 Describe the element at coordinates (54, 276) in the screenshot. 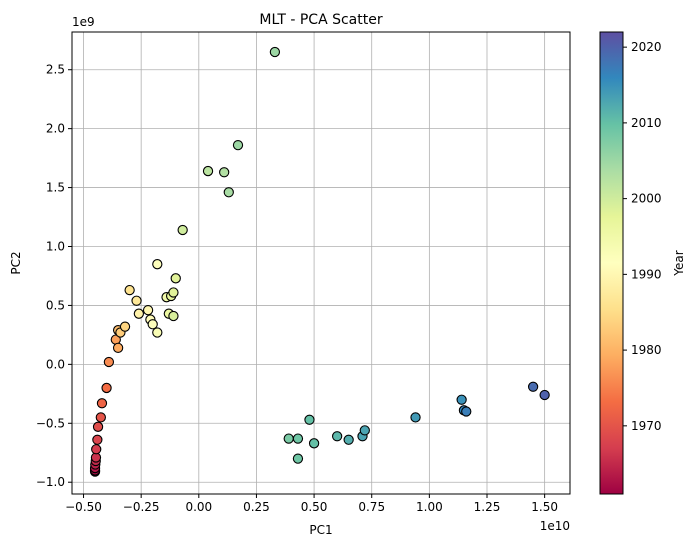

I see `y-axis-ticks: −1.0 −0.5 0.0 0.5 1.0 1.5 2.0 2.5` at that location.